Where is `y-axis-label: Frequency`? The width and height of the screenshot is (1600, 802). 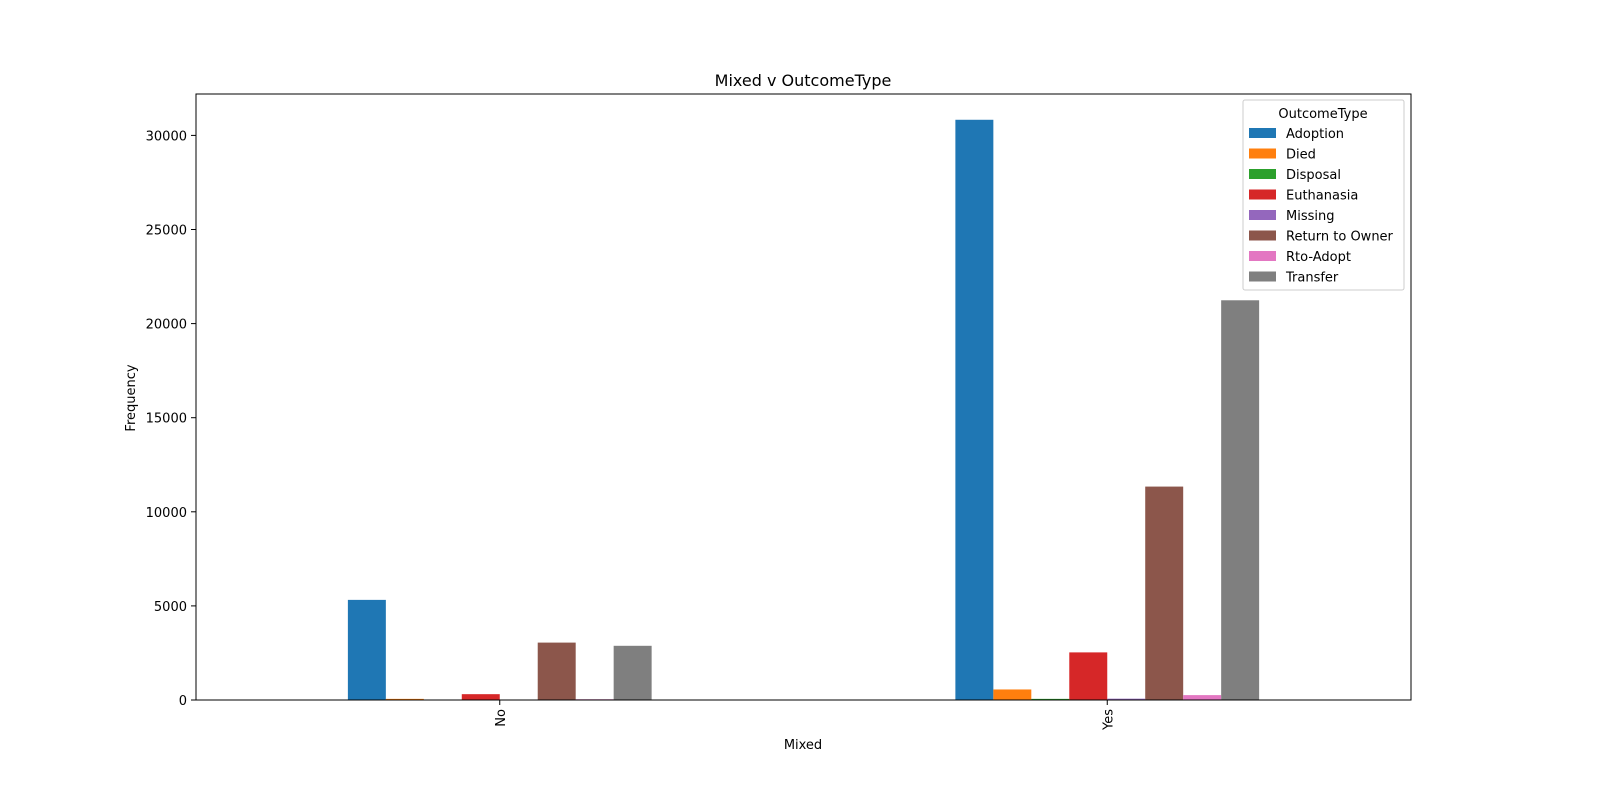
y-axis-label: Frequency is located at coordinates (131, 397).